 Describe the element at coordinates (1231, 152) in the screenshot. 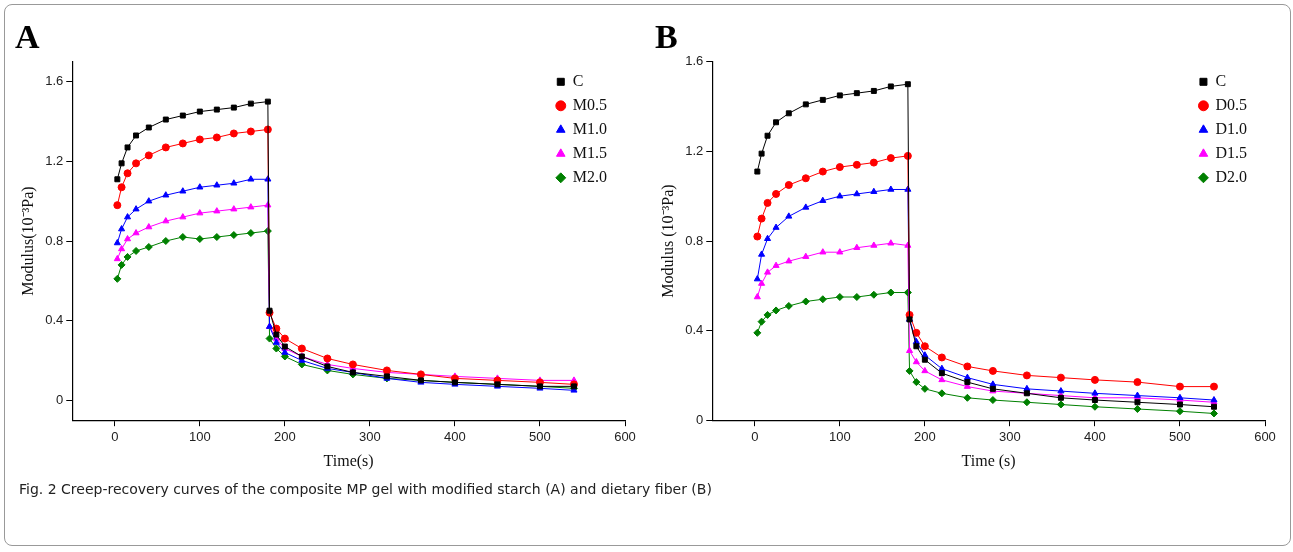

I see `legend-label: D1.5` at that location.